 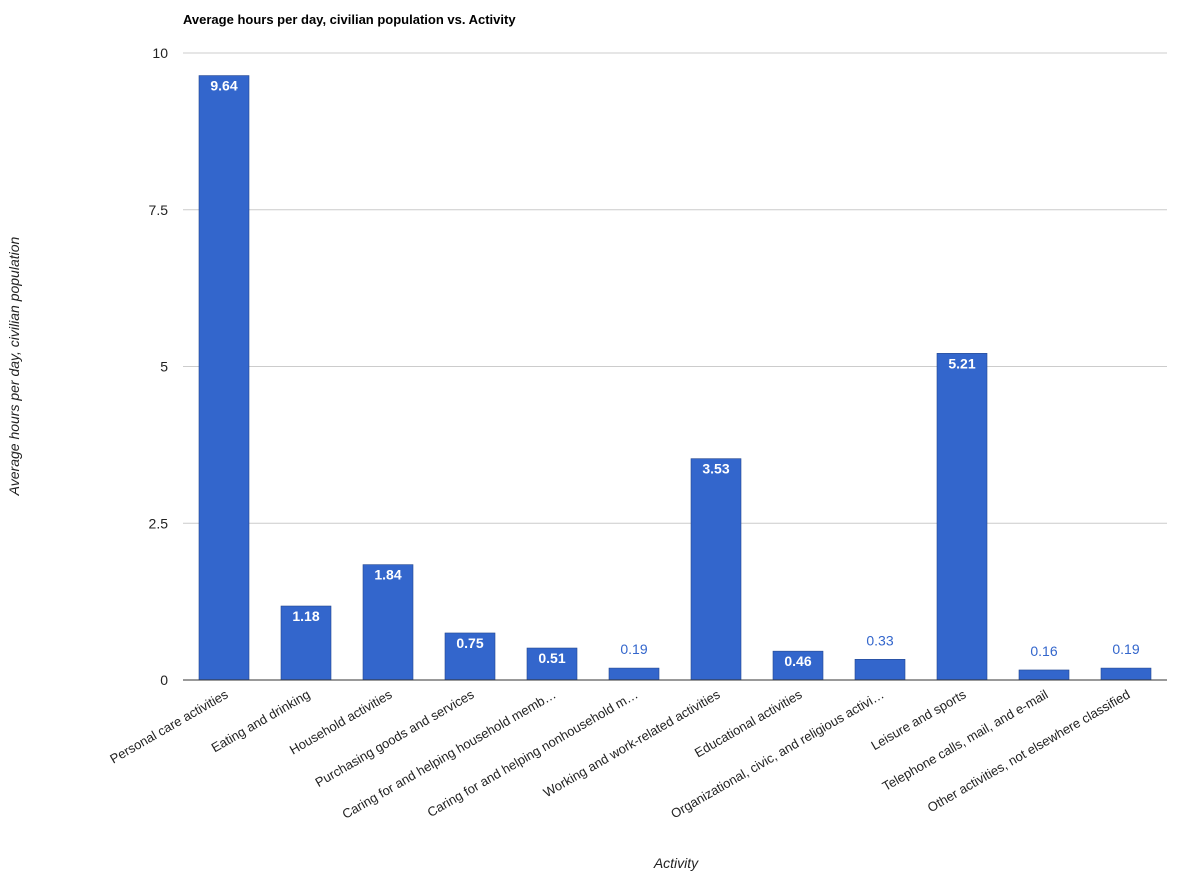 What do you see at coordinates (387, 575) in the screenshot?
I see `data-label: 1.84` at bounding box center [387, 575].